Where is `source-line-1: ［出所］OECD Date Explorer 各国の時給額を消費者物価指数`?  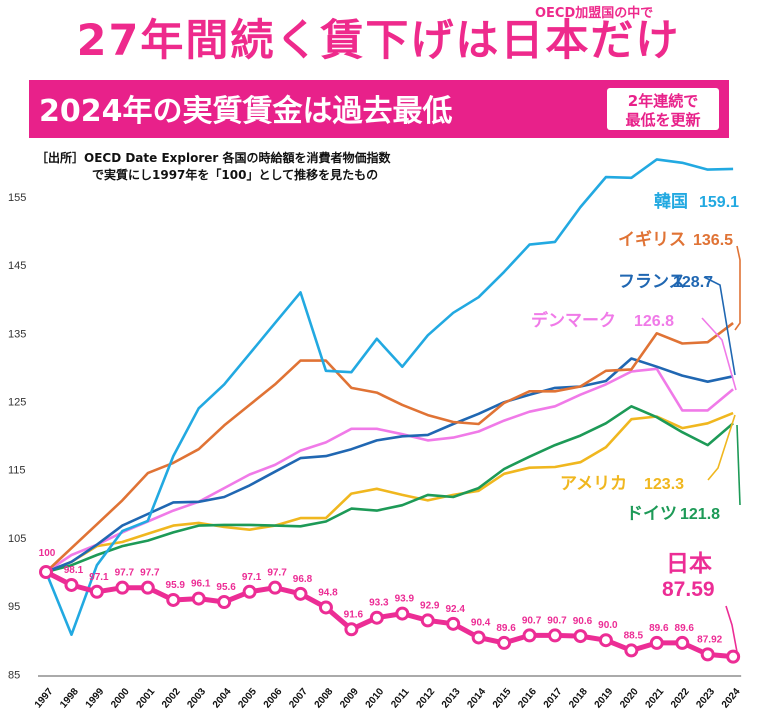
source-line-1: ［出所］OECD Date Explorer 各国の時給額を消費者物価指数 is located at coordinates (213, 158).